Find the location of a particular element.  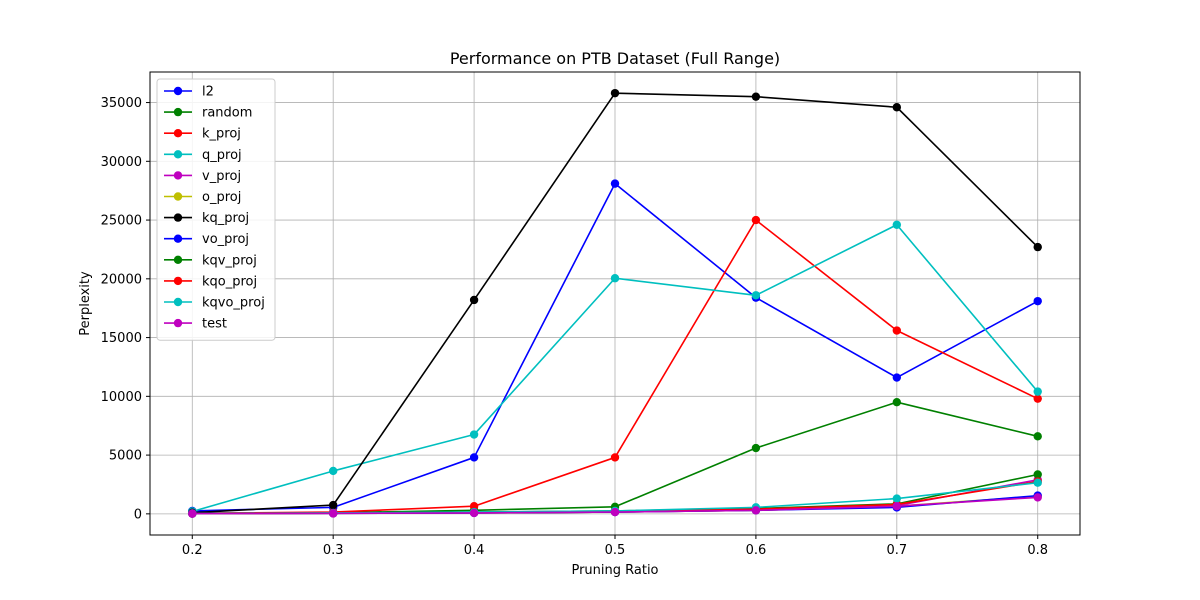

legend-item: kqvo_proj is located at coordinates (214, 303).